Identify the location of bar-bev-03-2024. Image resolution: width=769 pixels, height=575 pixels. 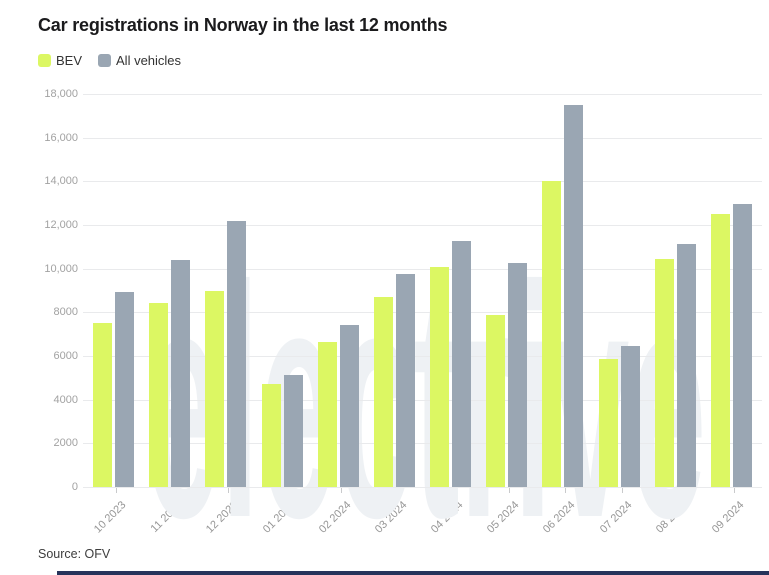
(383, 391).